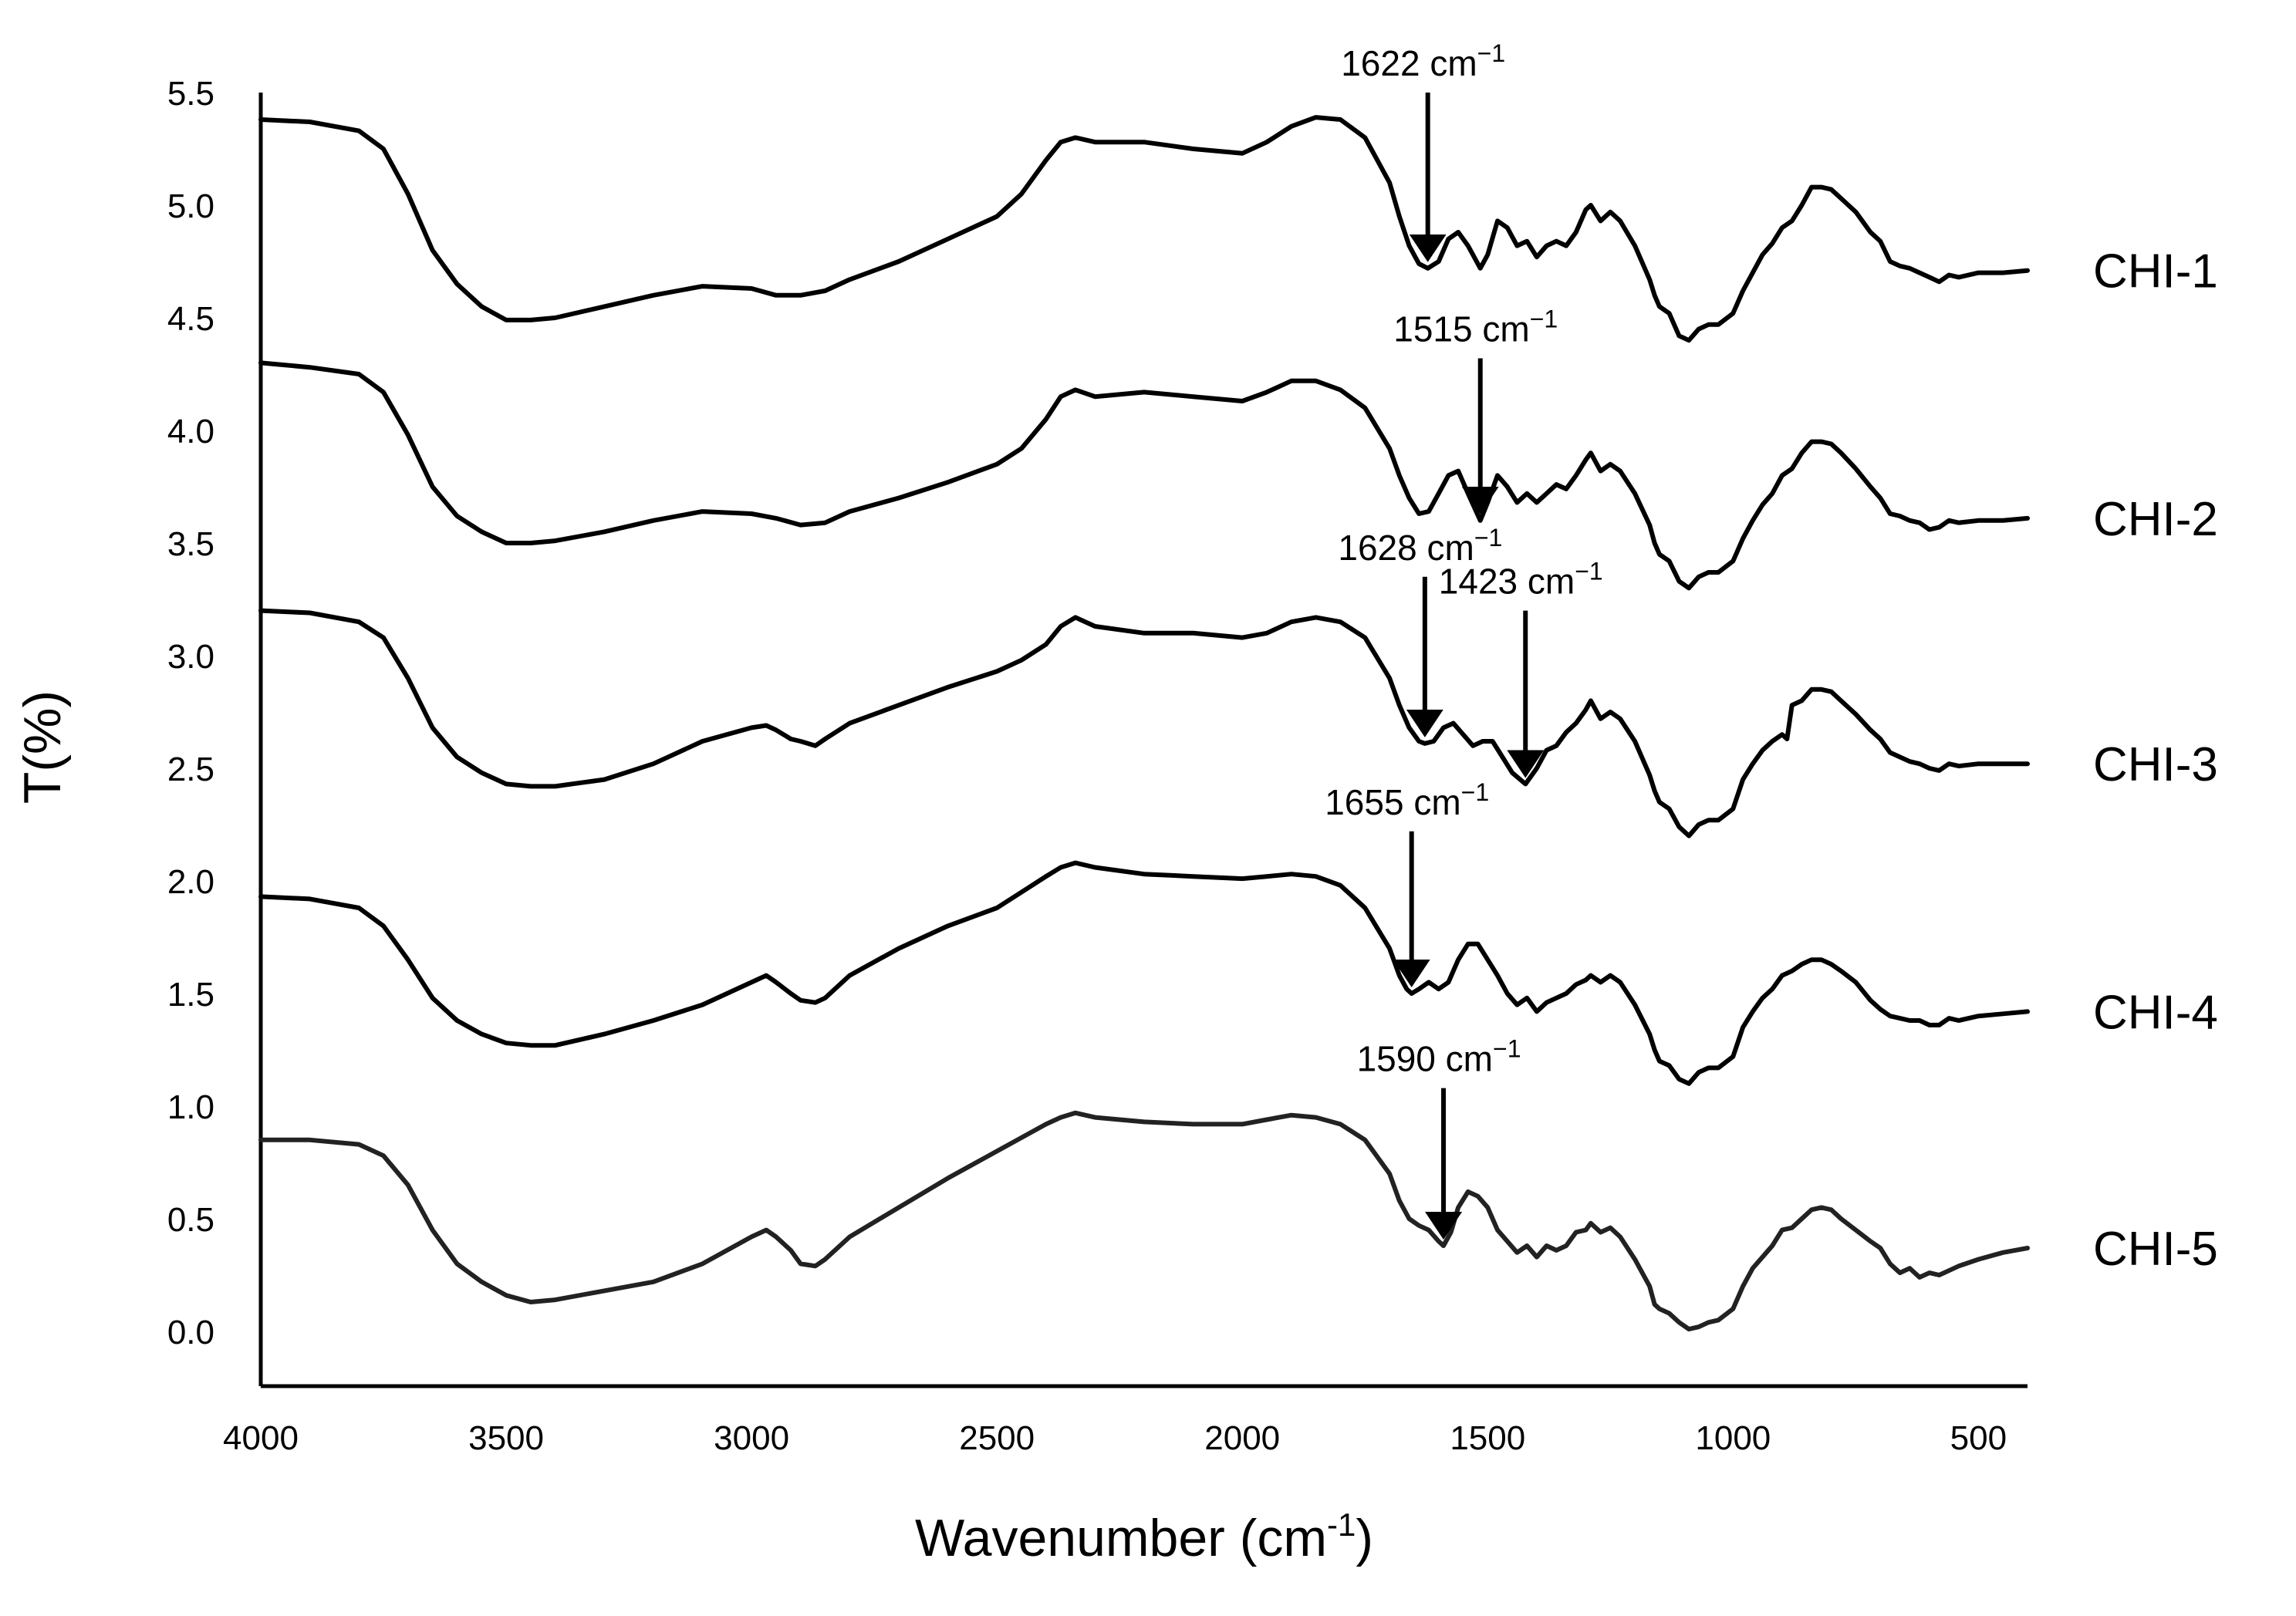 The image size is (2296, 1616). What do you see at coordinates (1475, 327) in the screenshot?
I see `annotation-label: 1515 cm−1` at bounding box center [1475, 327].